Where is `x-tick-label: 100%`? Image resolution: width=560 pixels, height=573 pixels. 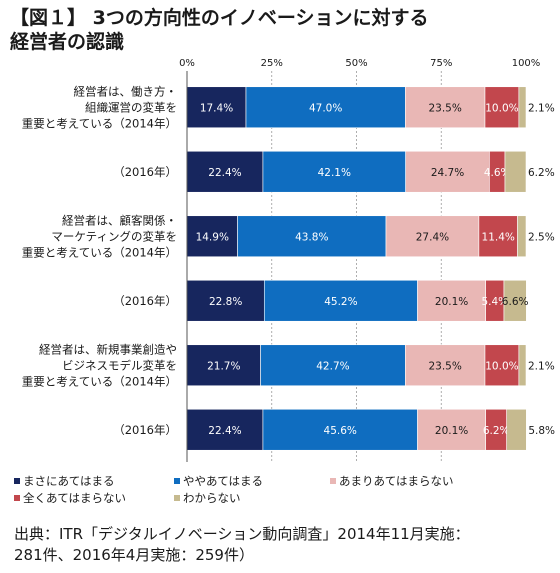
x-tick-label: 100% is located at coordinates (526, 63).